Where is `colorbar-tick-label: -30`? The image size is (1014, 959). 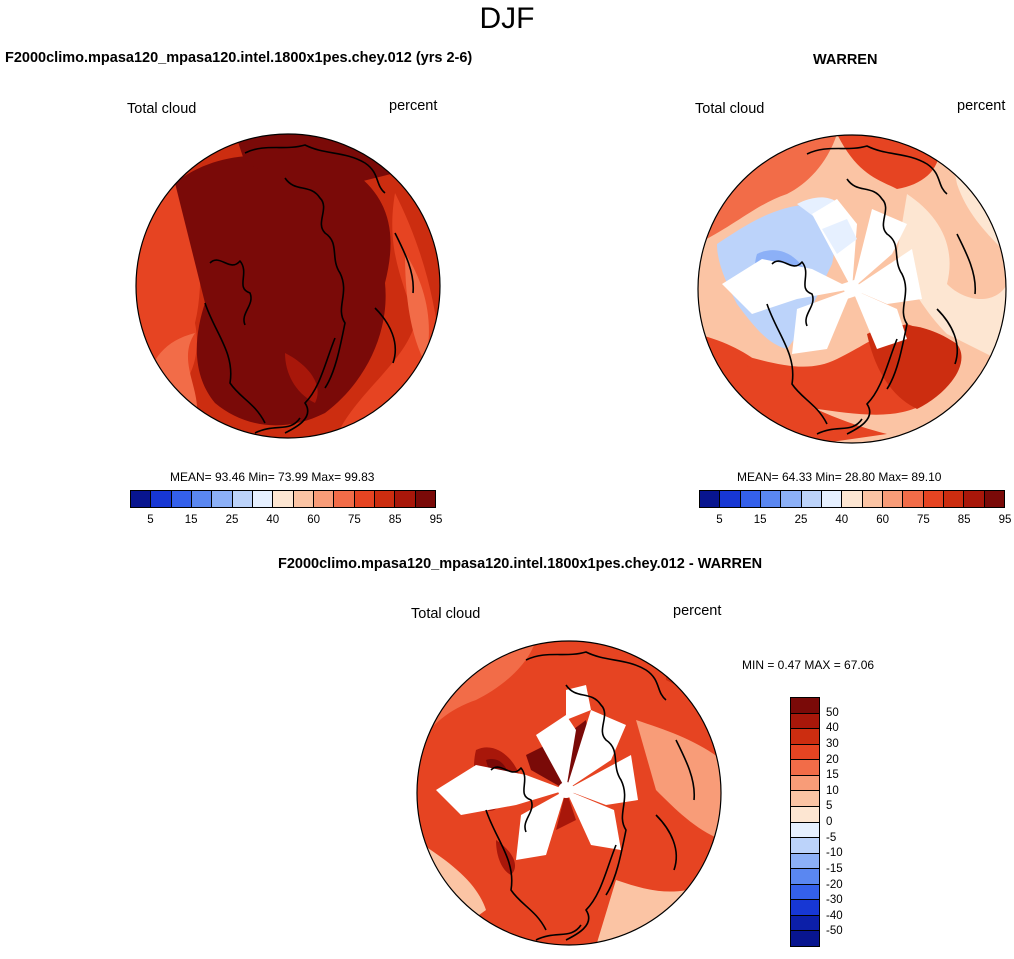
colorbar-tick-label: -30 is located at coordinates (834, 900).